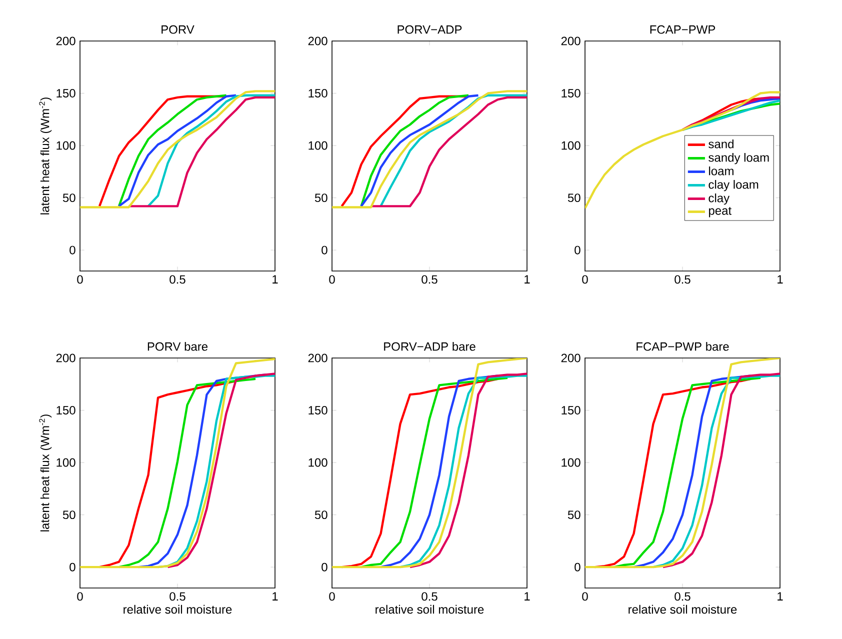 The image size is (842, 639). I want to click on legend-label: sandy loam, so click(738, 158).